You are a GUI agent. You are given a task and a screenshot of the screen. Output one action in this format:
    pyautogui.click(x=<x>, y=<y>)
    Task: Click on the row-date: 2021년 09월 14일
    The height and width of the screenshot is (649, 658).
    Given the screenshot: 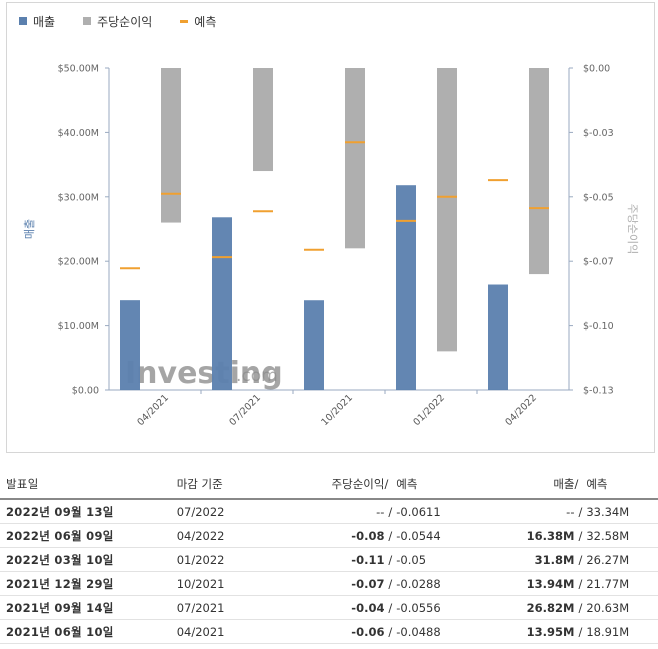 What is the action you would take?
    pyautogui.click(x=88, y=607)
    